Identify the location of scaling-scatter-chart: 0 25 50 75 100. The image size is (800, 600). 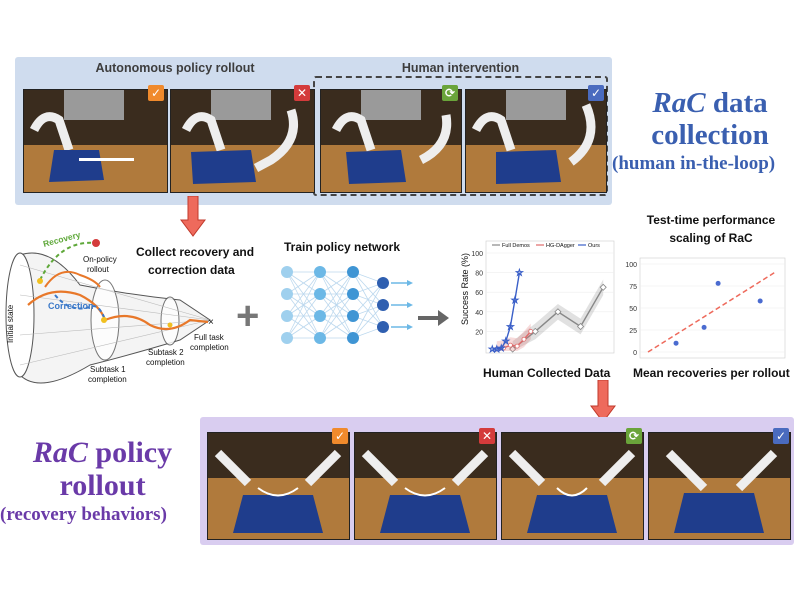
(705, 308).